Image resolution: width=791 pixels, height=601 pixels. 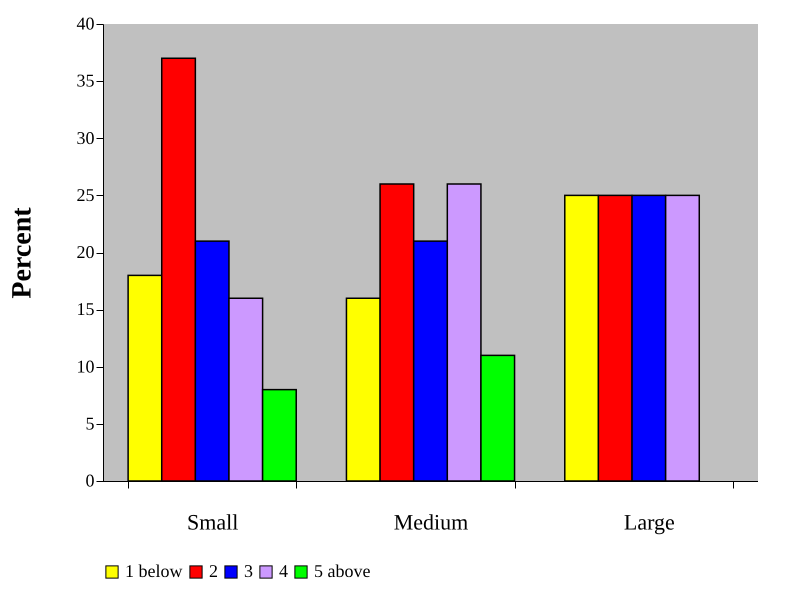 What do you see at coordinates (85, 24) in the screenshot?
I see `y-tick-label: 40` at bounding box center [85, 24].